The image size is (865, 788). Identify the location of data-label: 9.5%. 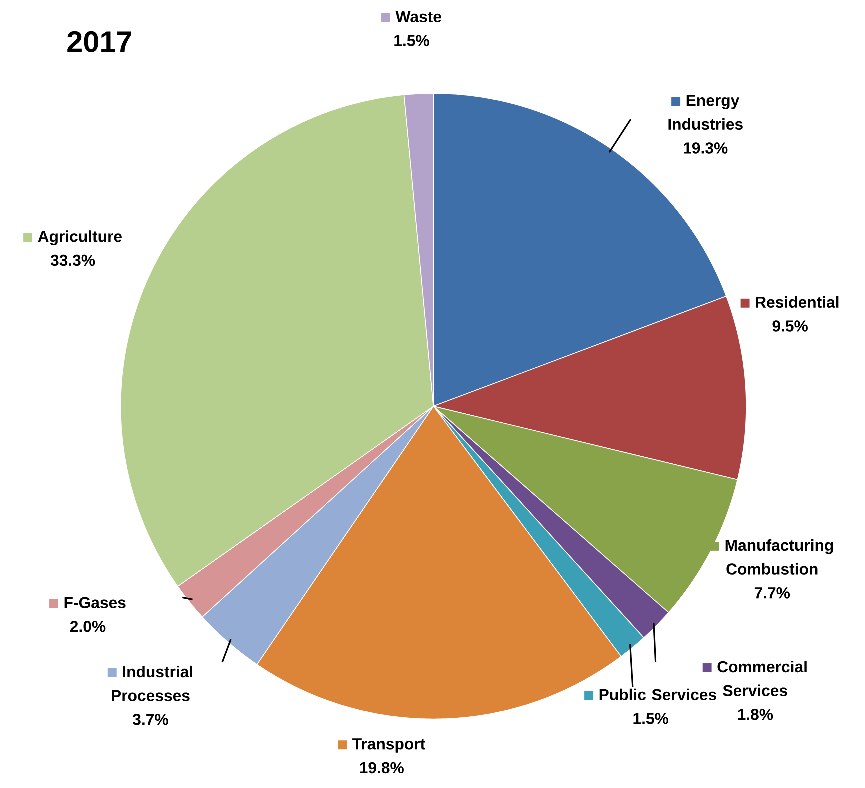
(790, 326).